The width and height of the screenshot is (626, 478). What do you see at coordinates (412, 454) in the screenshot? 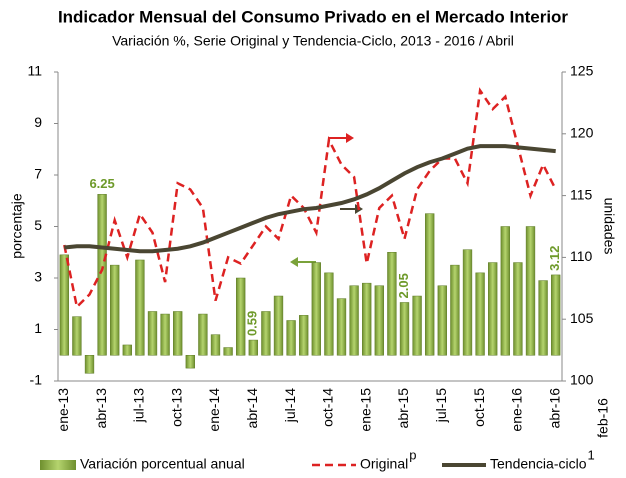
I see `legend-note: p` at bounding box center [412, 454].